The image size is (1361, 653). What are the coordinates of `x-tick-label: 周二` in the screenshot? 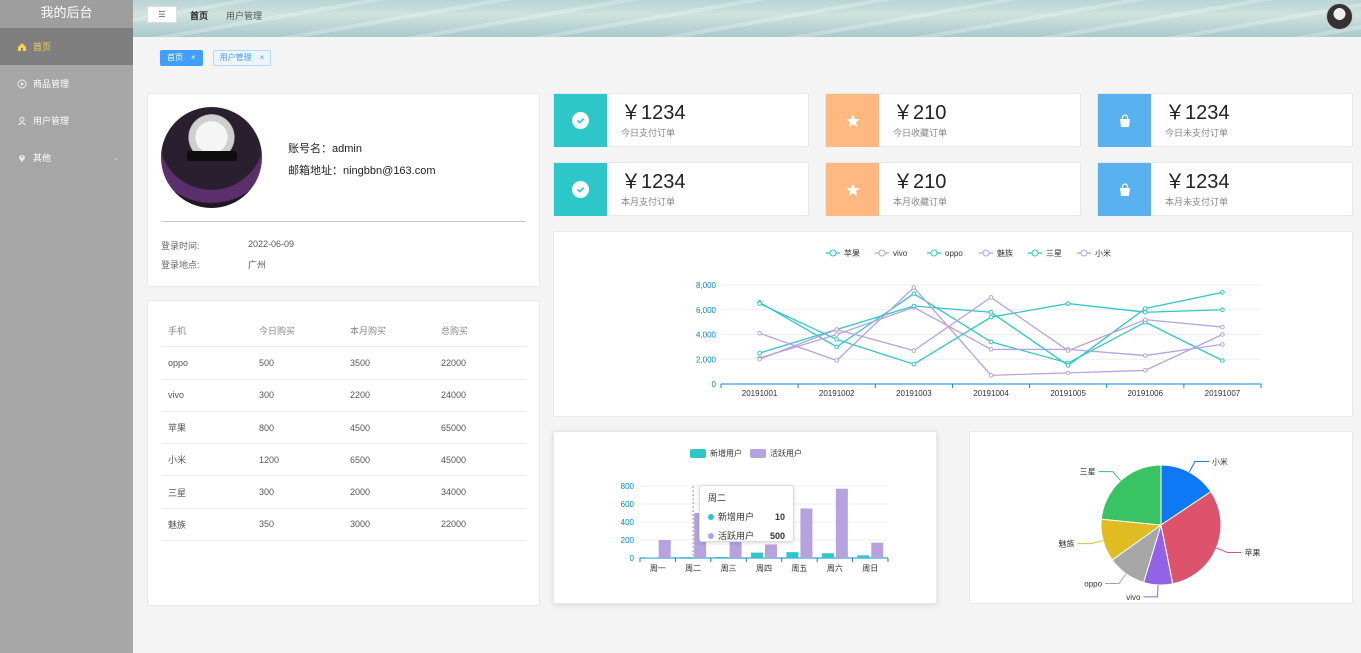 It's located at (693, 568).